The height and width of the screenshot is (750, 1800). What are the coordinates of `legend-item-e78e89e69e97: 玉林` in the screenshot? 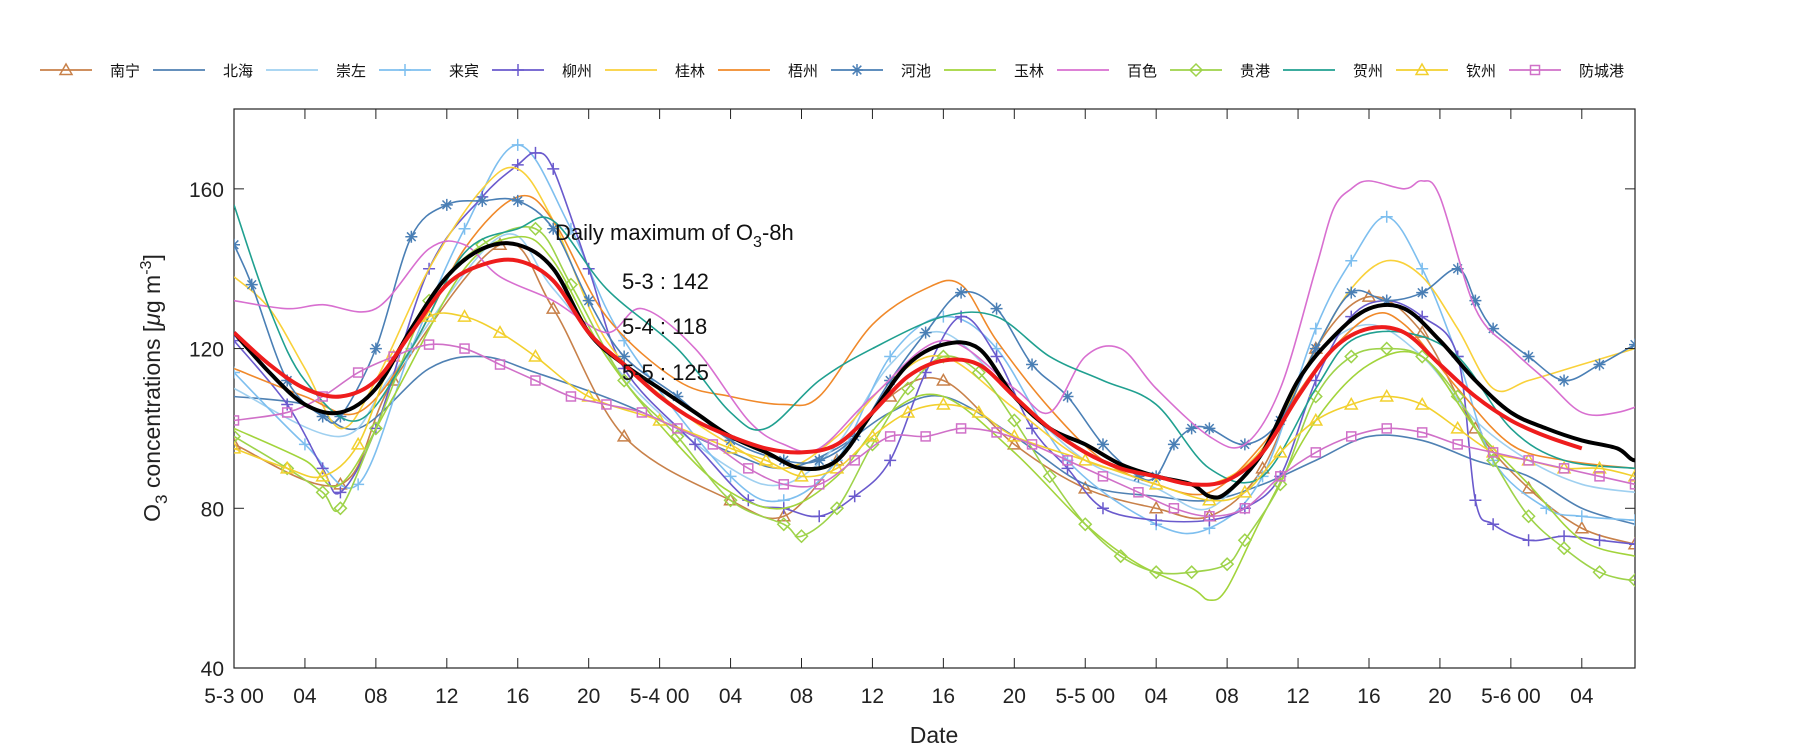 It's located at (994, 71).